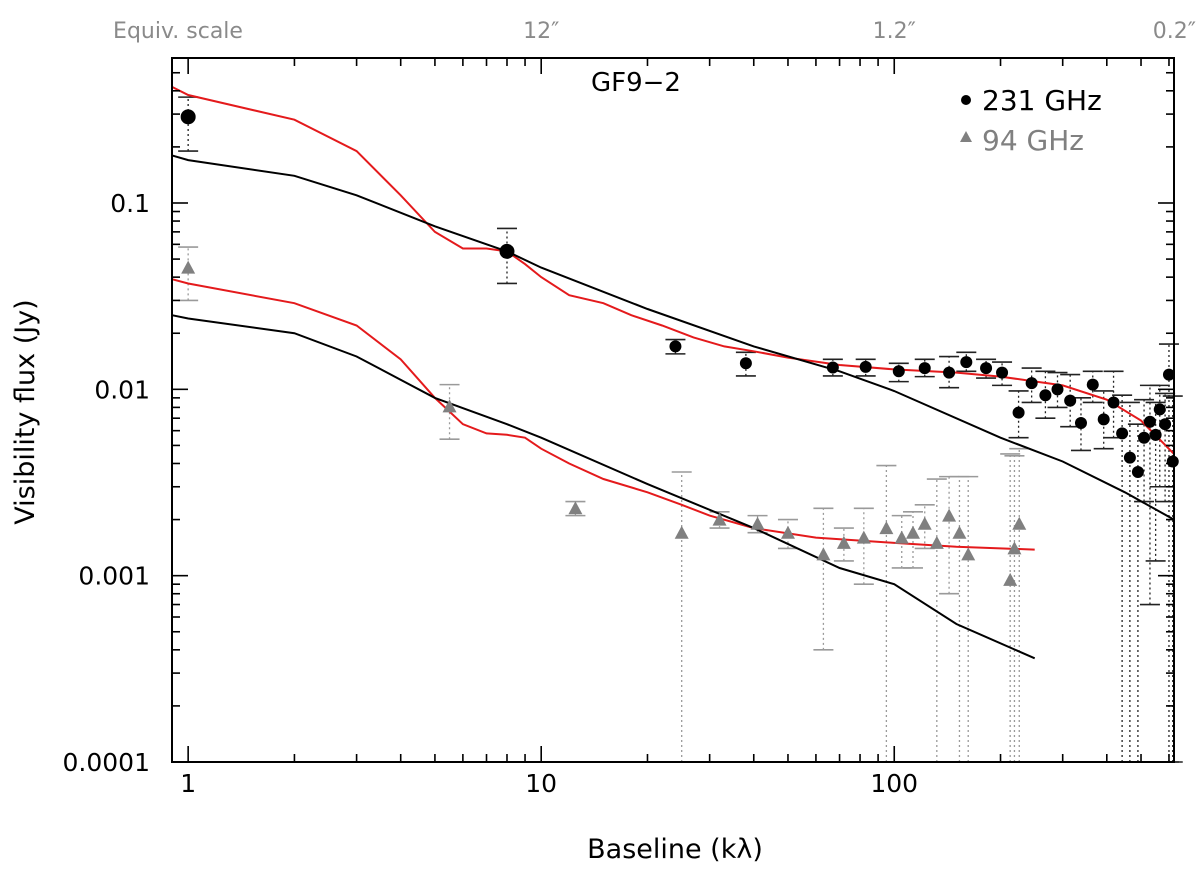 This screenshot has height=872, width=1200. I want to click on legend-marker-231ghz, so click(966, 100).